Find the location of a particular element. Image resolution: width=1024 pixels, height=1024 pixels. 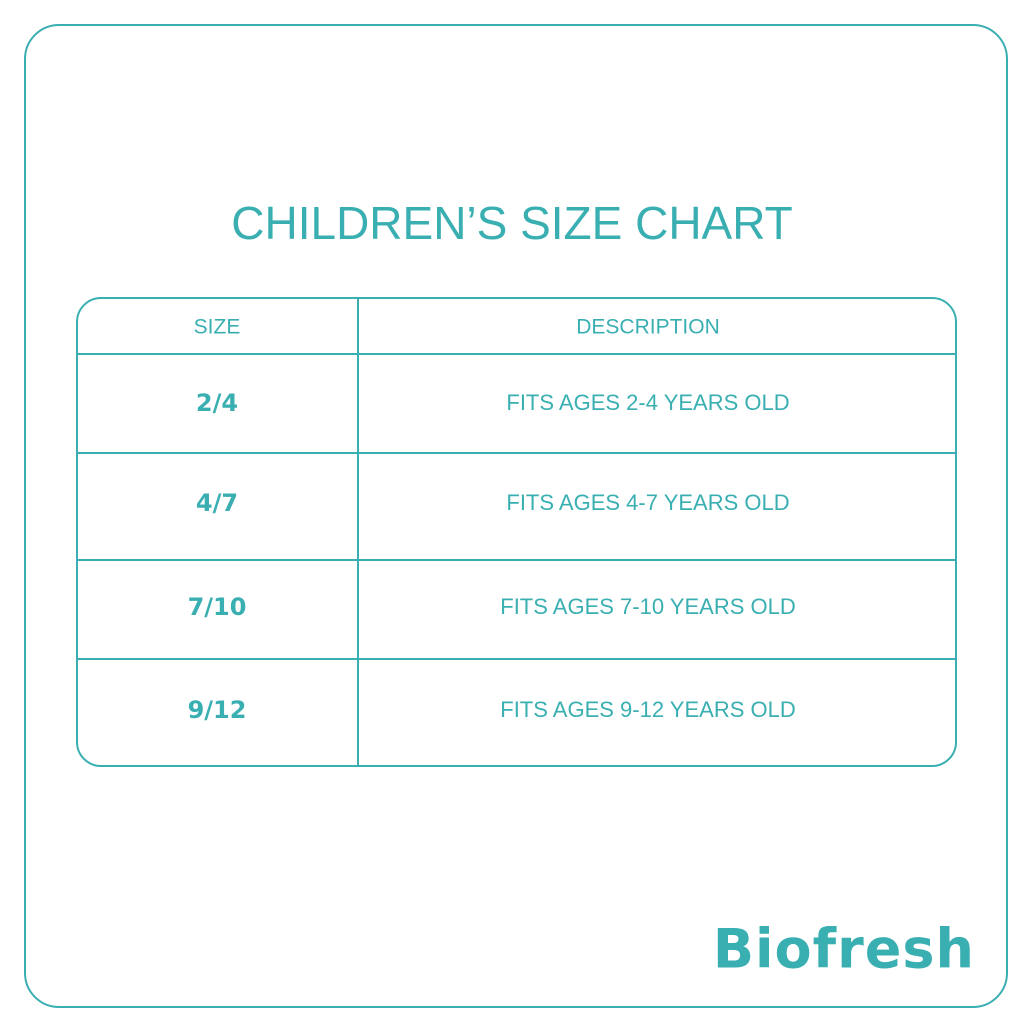

size-cell: 7/10 is located at coordinates (217, 607).